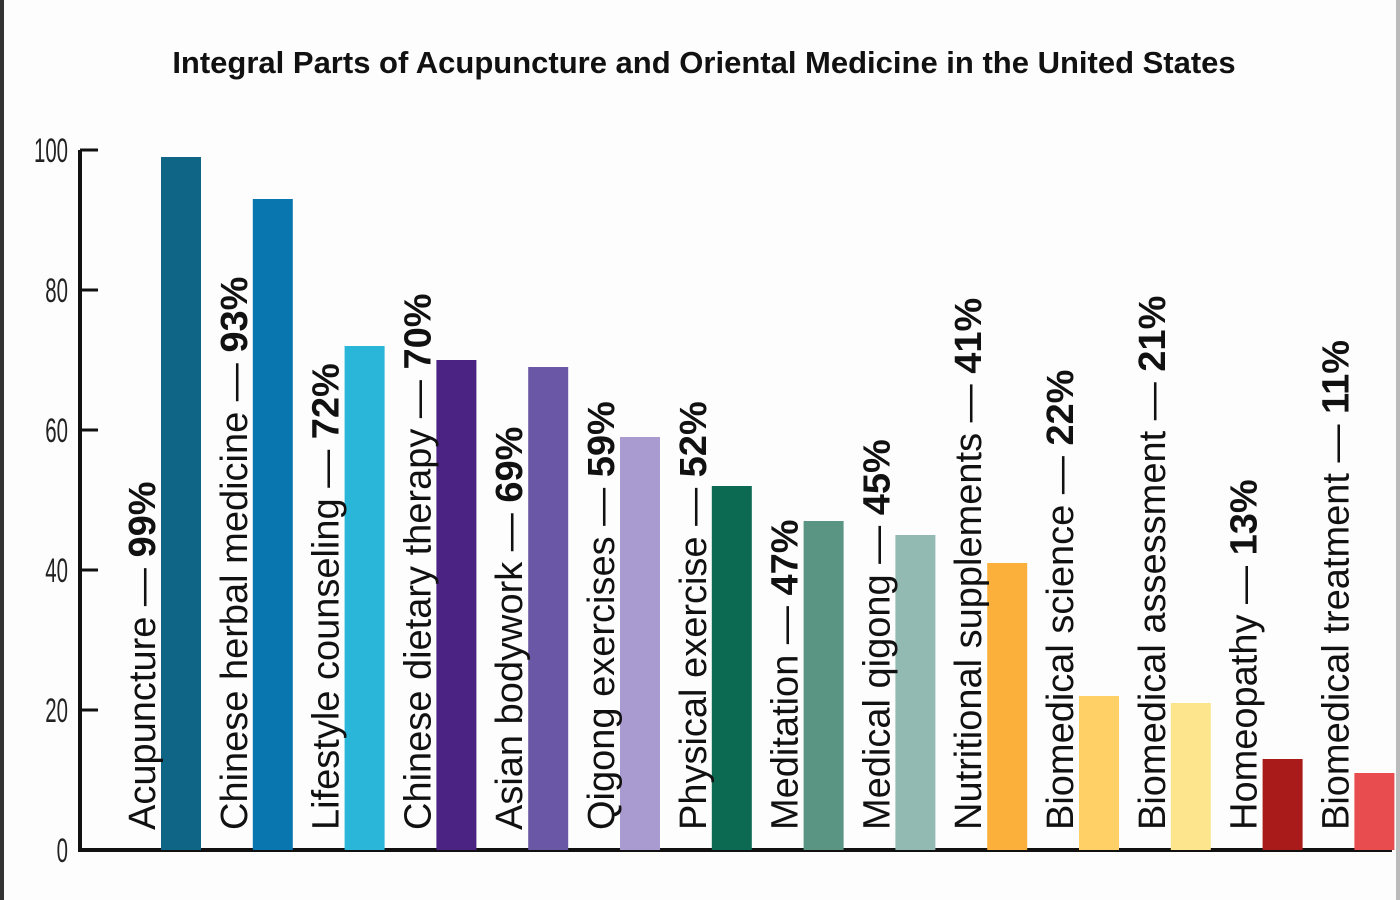 The image size is (1400, 900). I want to click on bar-chinese-dietary-therapy, so click(456, 605).